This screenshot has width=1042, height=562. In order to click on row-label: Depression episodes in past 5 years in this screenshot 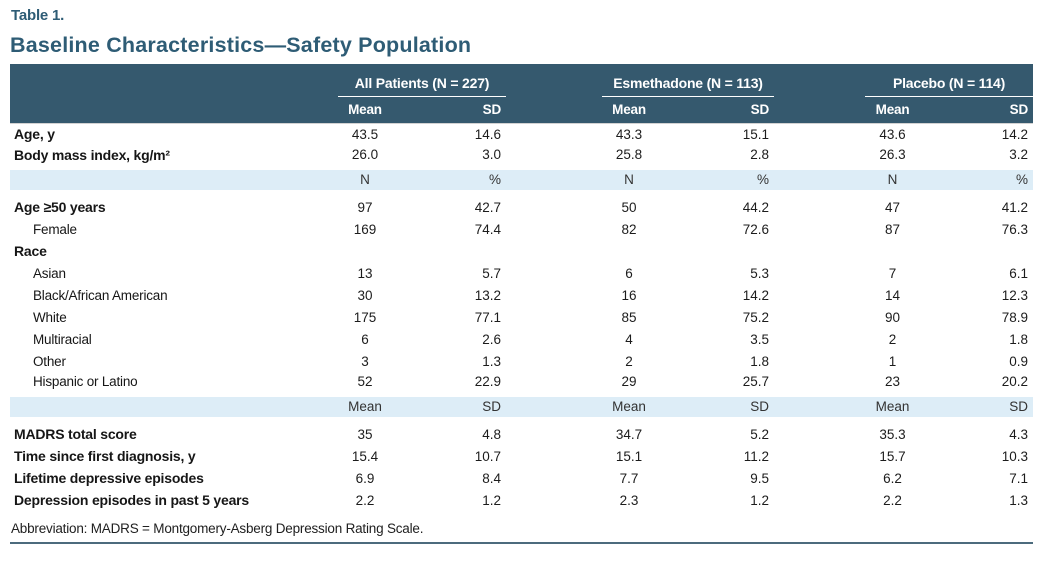, I will do `click(131, 500)`.